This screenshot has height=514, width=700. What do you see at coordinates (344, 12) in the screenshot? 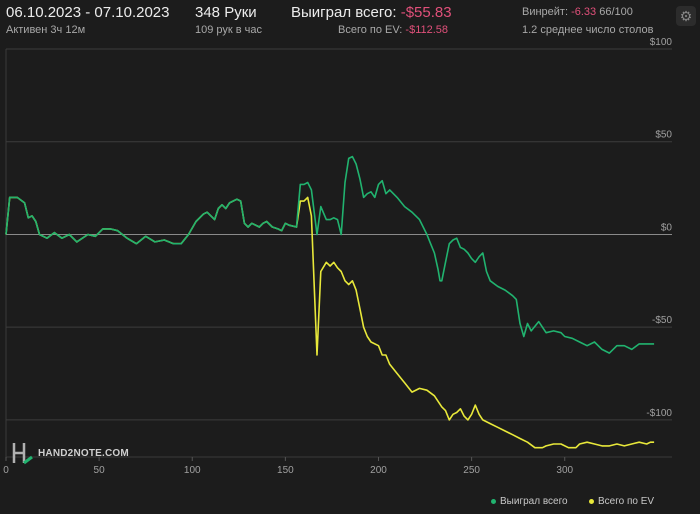
I see `won-label: Выиграл всего:` at bounding box center [344, 12].